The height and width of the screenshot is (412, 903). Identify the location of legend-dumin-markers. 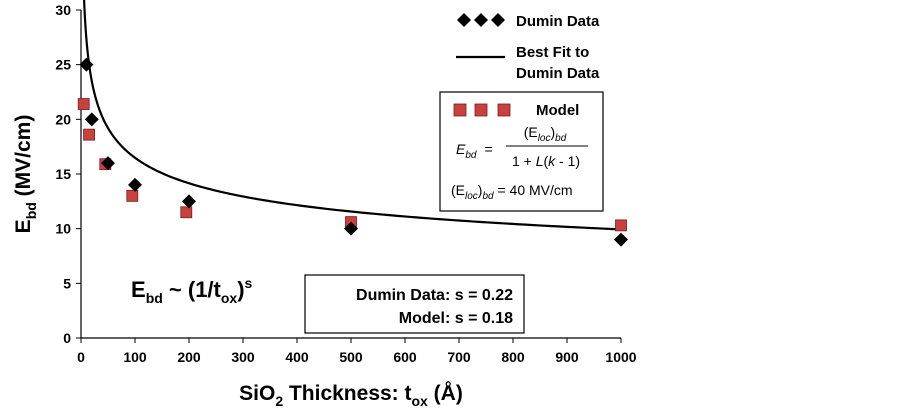
(481, 20).